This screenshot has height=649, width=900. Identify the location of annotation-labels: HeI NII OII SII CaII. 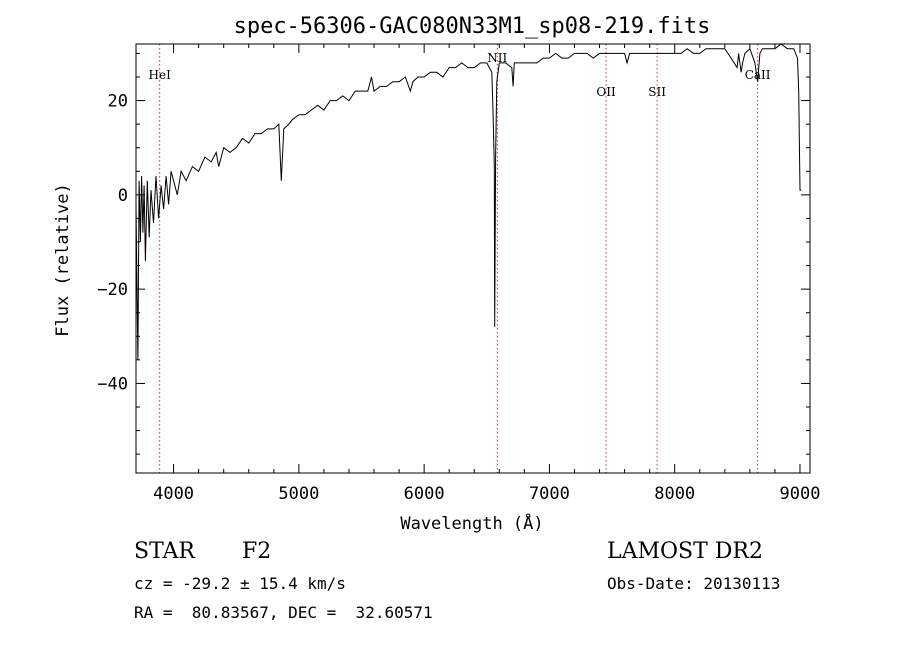
(460, 75).